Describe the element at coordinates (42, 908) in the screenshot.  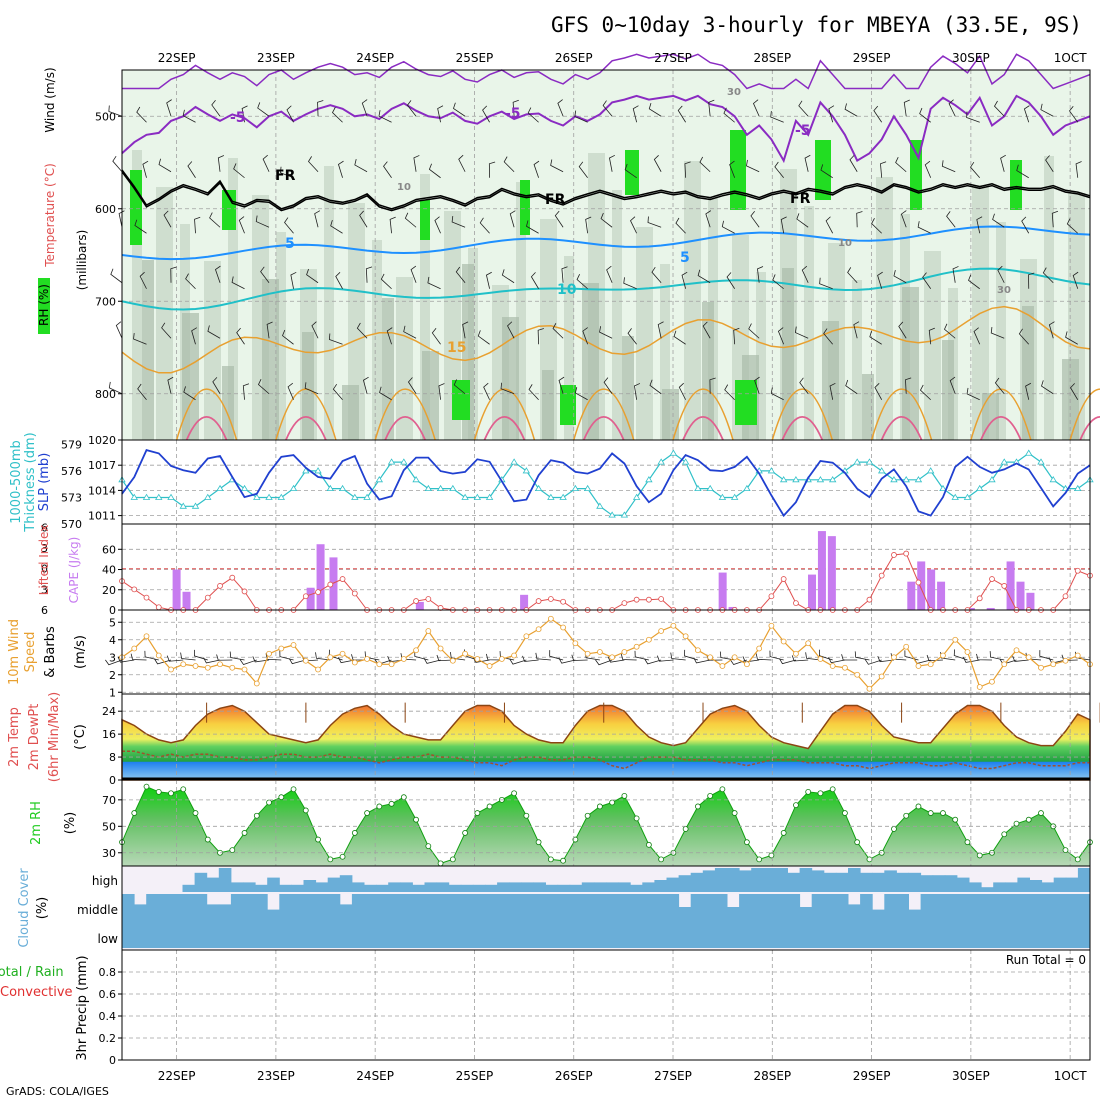
I see `cloud-label-2: (%)` at that location.